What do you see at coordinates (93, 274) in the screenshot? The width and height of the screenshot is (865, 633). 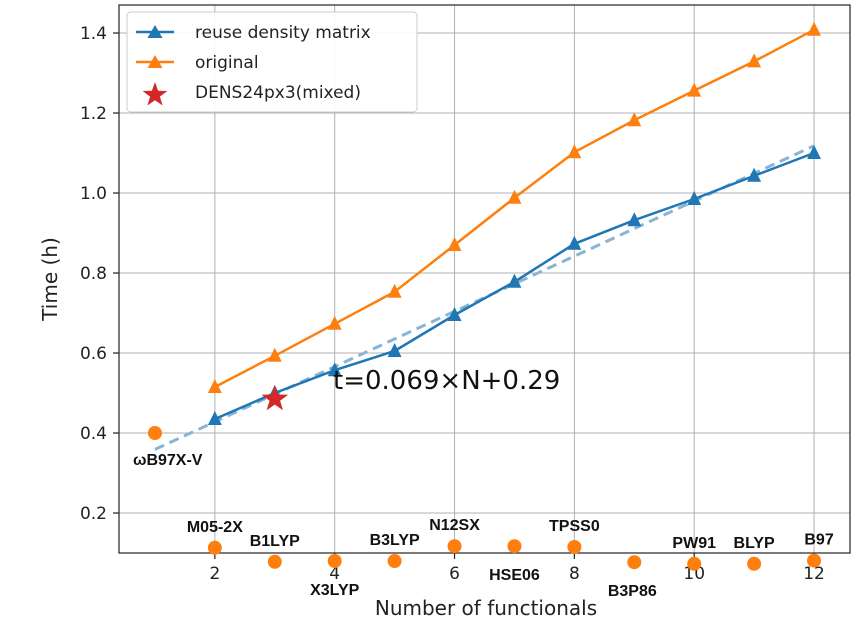 I see `y-tick-label: 0.8` at bounding box center [93, 274].